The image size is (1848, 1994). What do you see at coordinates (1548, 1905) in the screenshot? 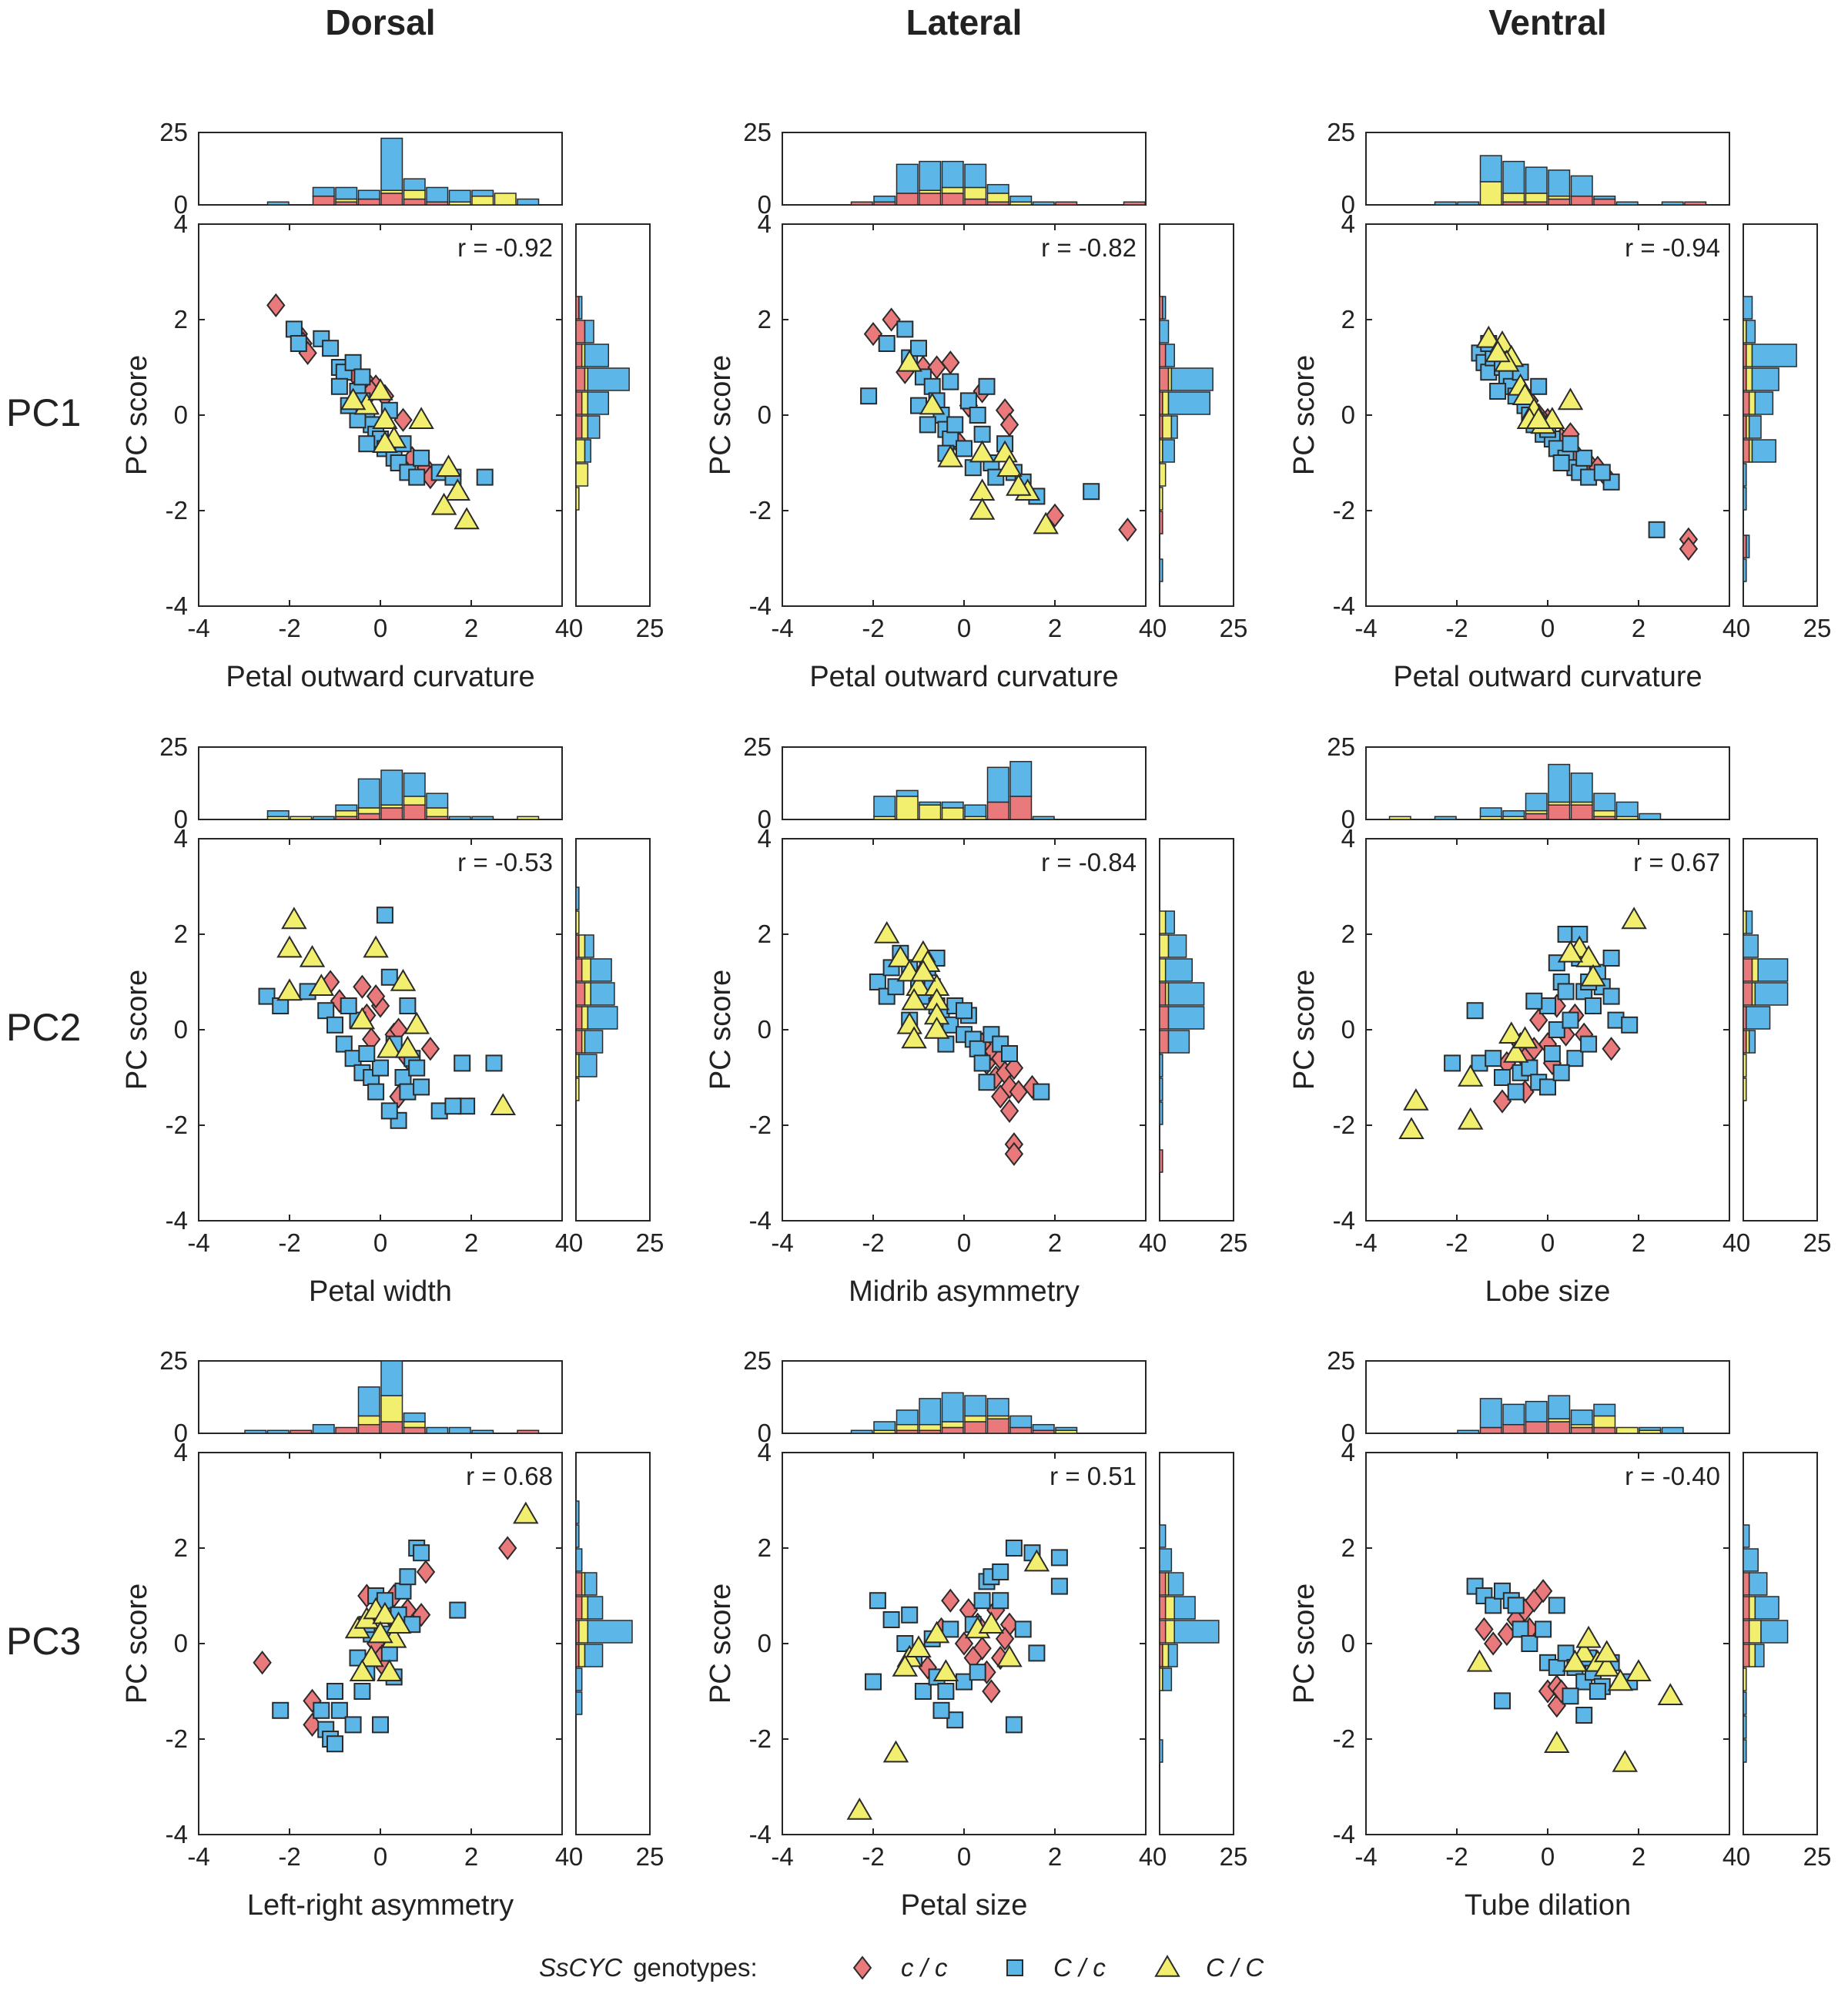
I see `x-axis-label: Tube dilation` at bounding box center [1548, 1905].